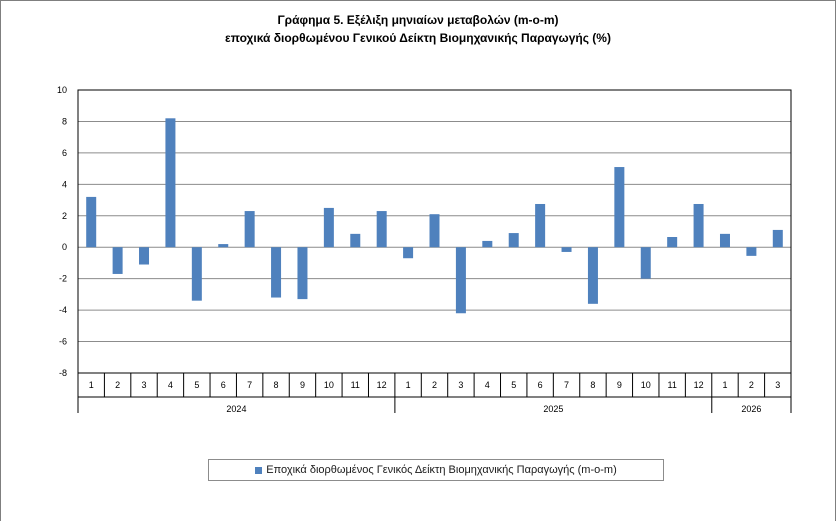 The width and height of the screenshot is (836, 522). I want to click on y-tick-label: 0, so click(64, 247).